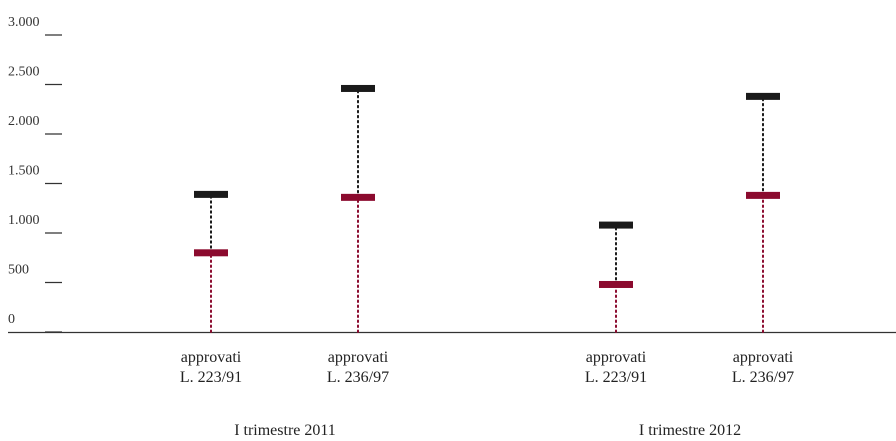  I want to click on category-label-line1-3: approvati, so click(763, 357).